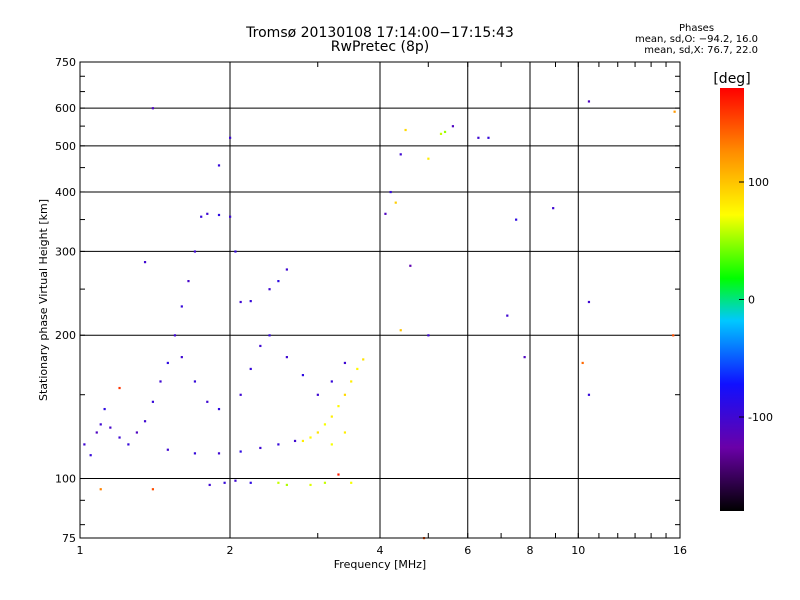 Image resolution: width=800 pixels, height=600 pixels. I want to click on colorbar-tick-label: -100, so click(760, 417).